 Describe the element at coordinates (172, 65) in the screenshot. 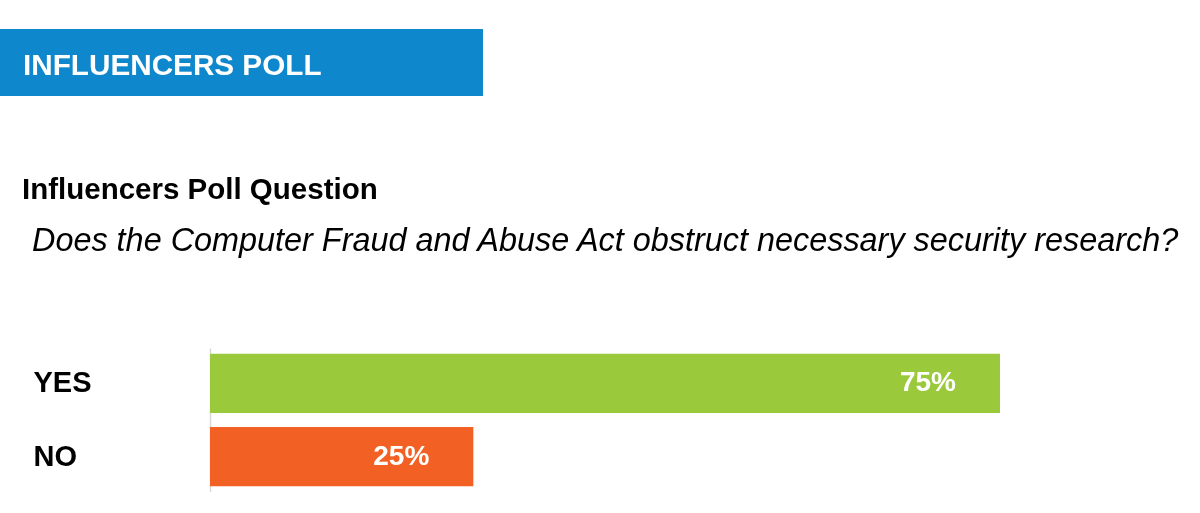

I see `chart-title: INFLUENCERS POLL` at that location.